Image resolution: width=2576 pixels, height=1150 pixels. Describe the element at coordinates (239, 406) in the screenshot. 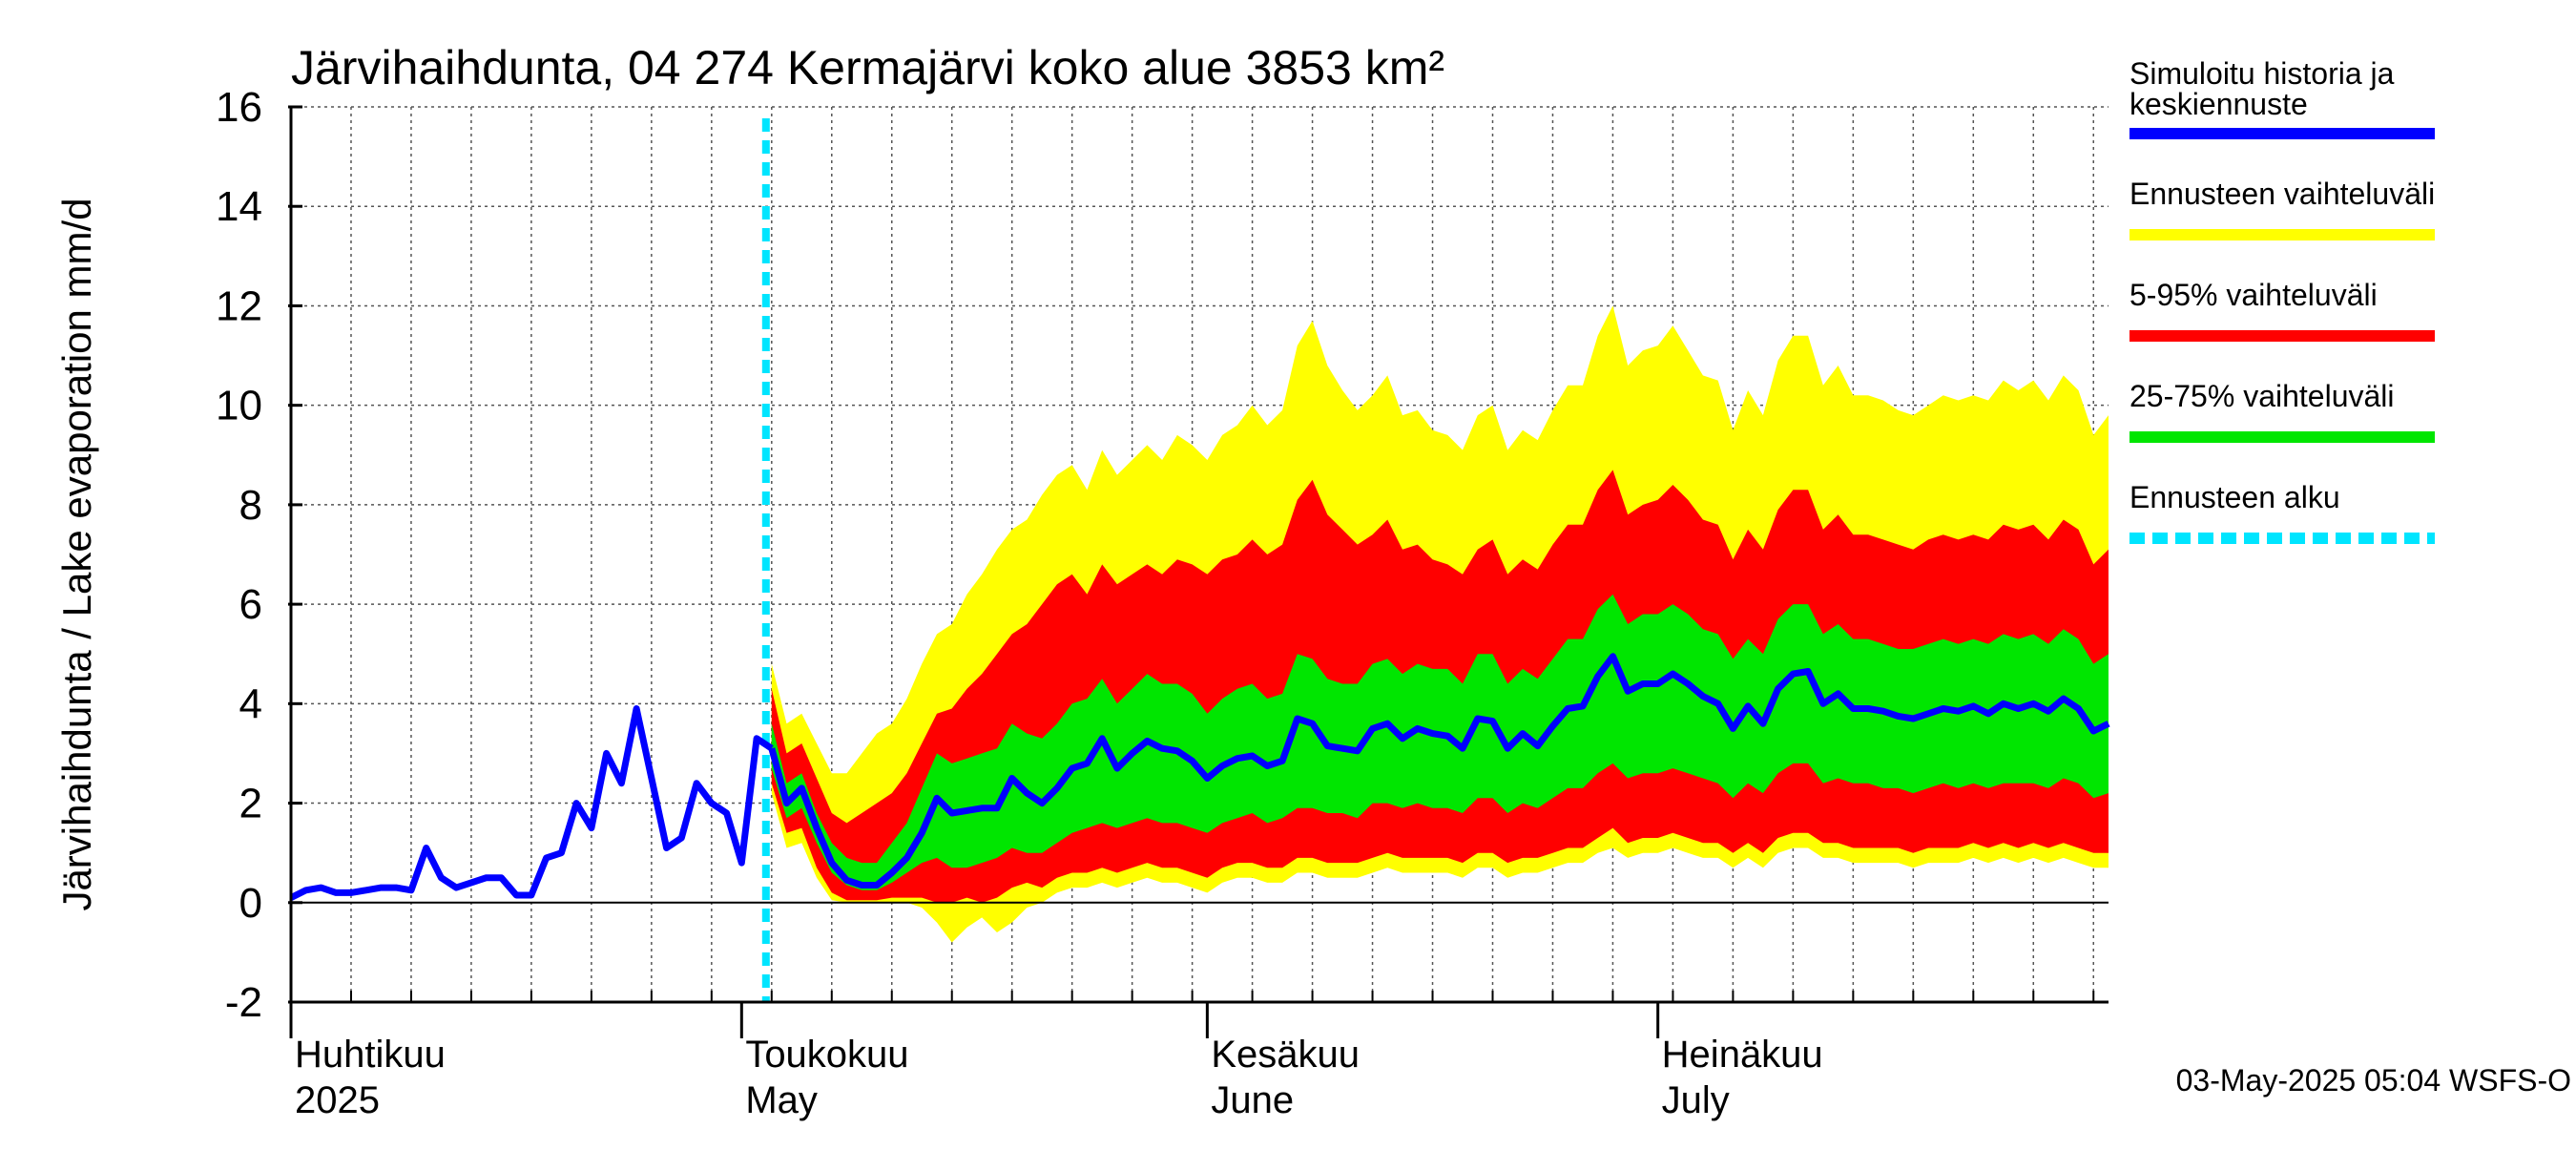

I see `y-tick-label: 10` at that location.